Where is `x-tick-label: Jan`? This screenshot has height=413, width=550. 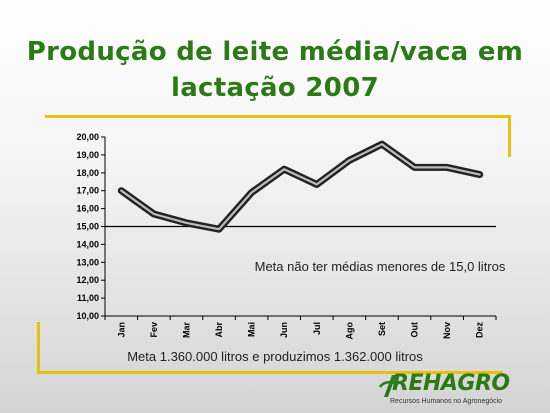 x-tick-label: Jan is located at coordinates (121, 330).